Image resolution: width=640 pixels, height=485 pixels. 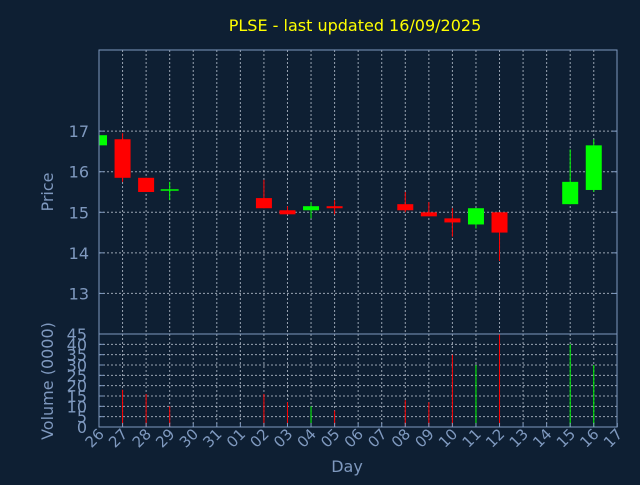 I want to click on price-axis-label: Price, so click(x=47, y=191).